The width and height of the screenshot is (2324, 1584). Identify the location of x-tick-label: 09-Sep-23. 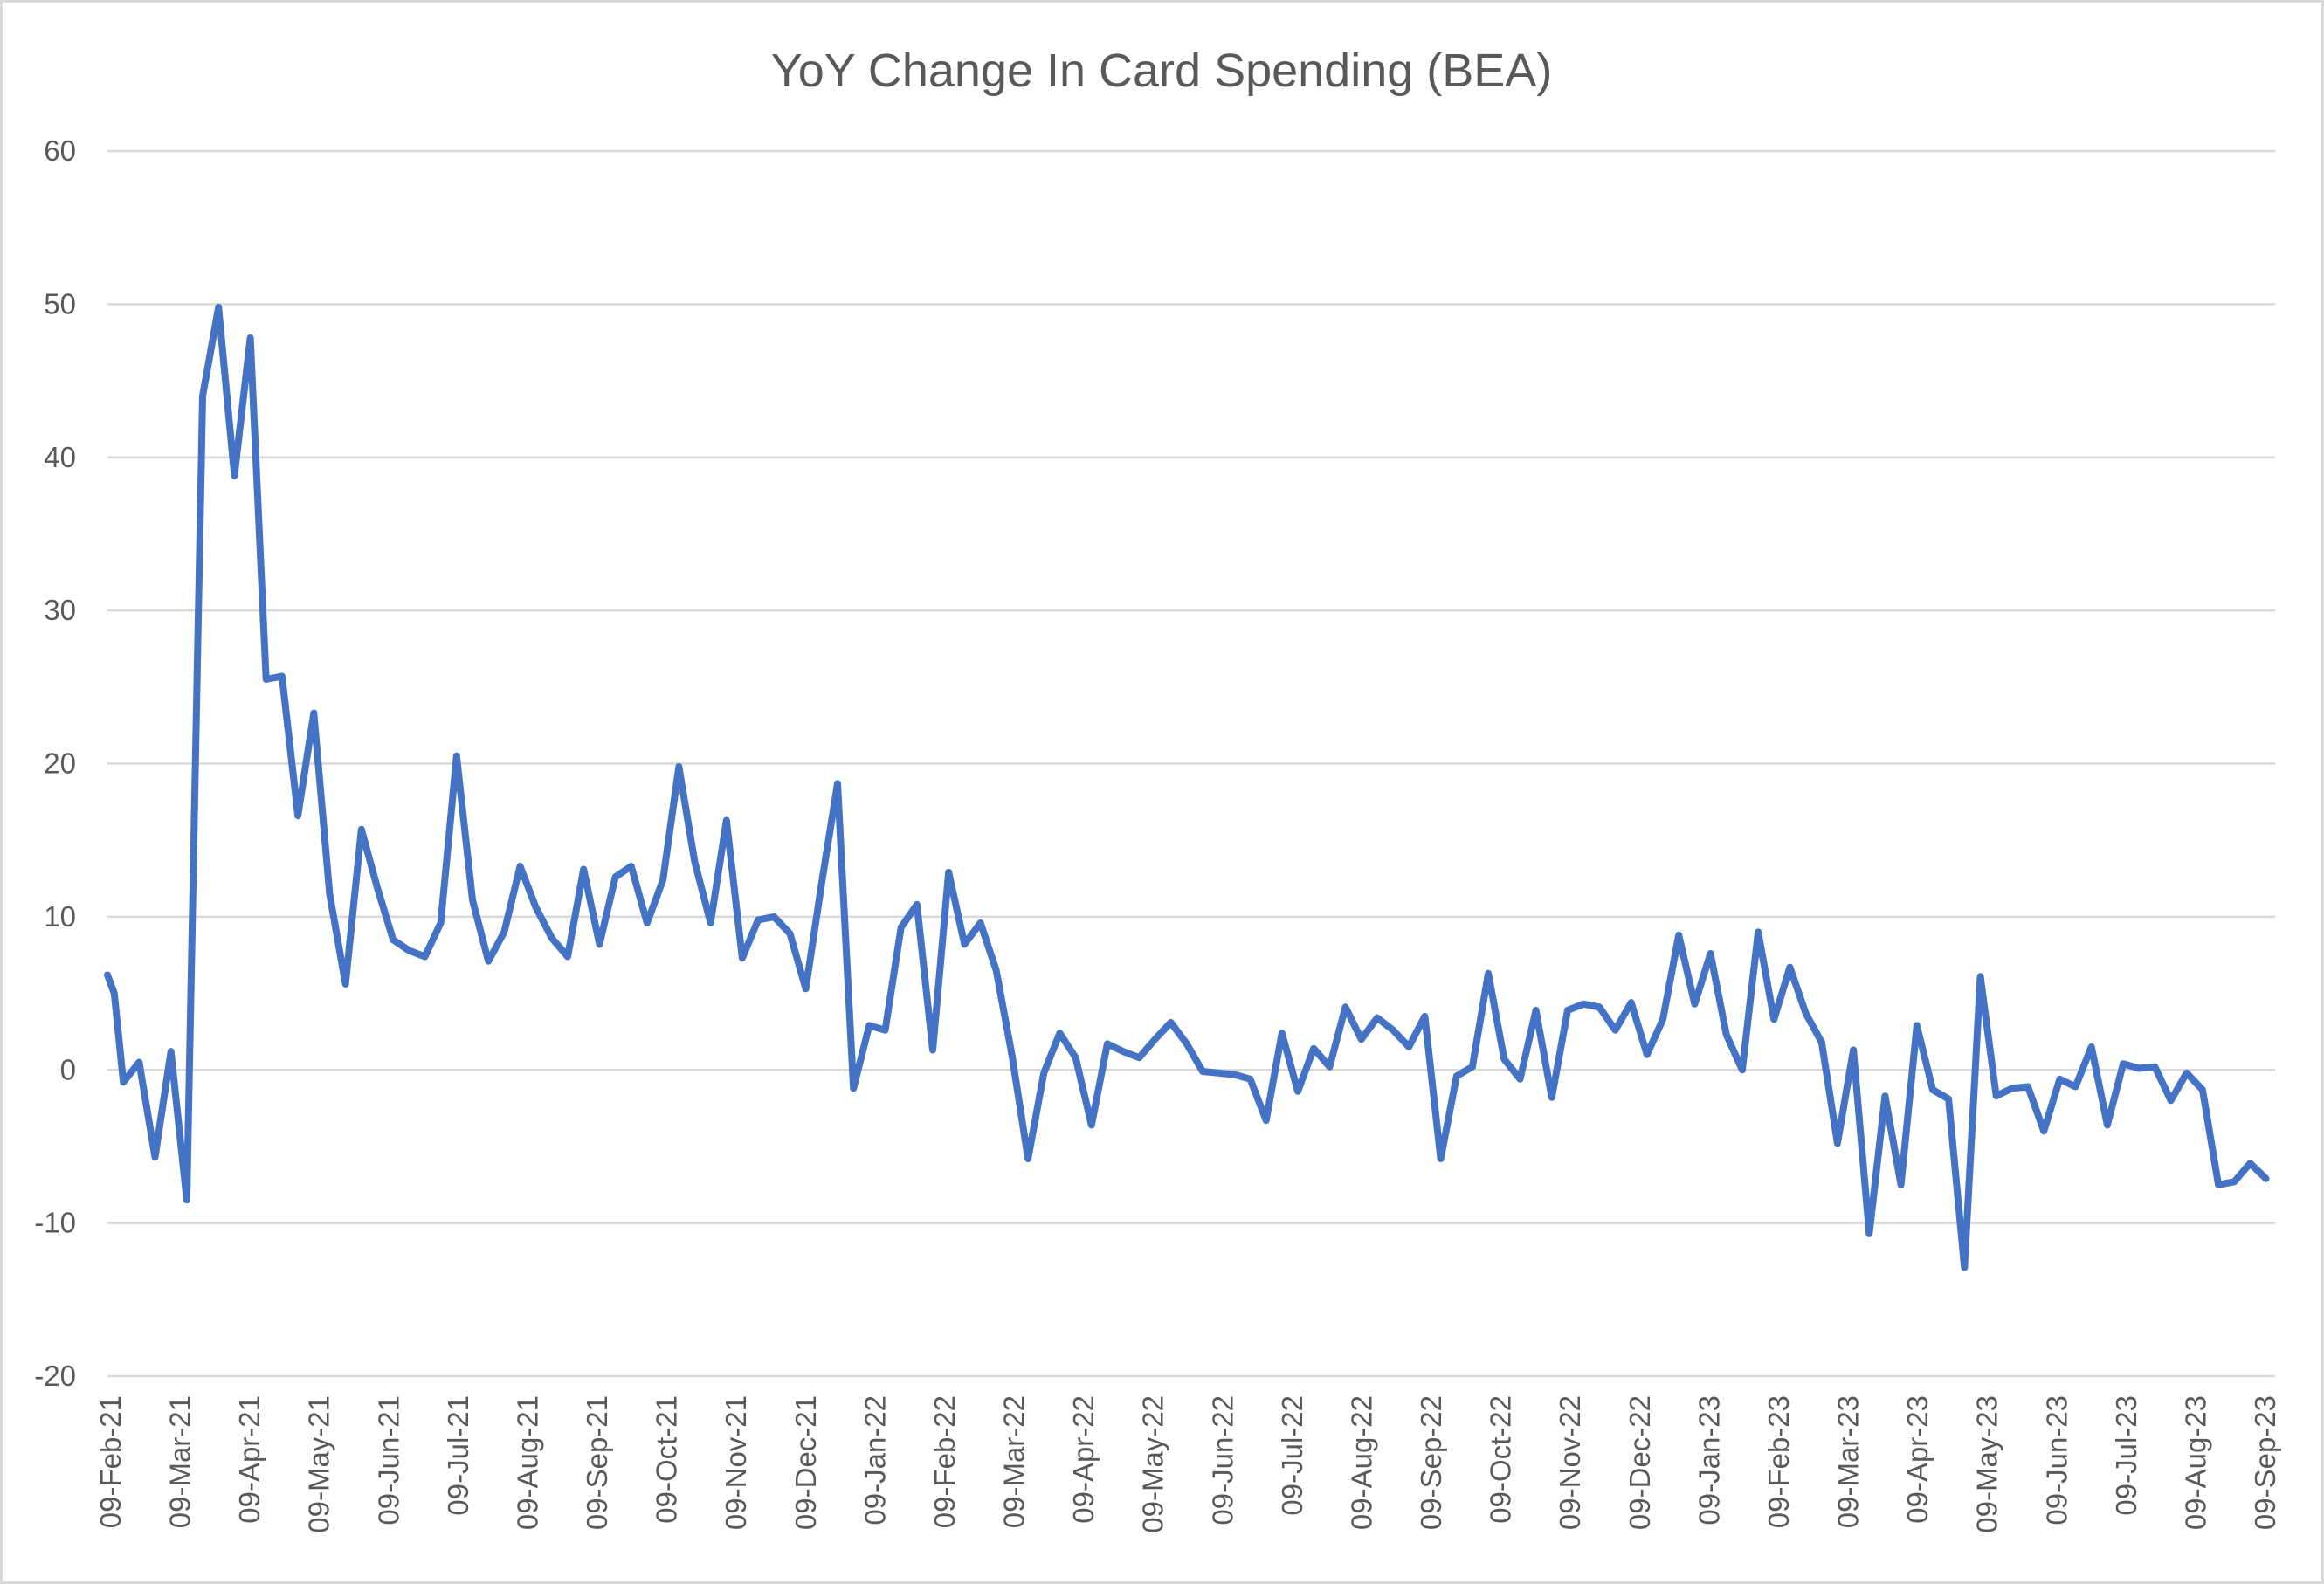
(2265, 1462).